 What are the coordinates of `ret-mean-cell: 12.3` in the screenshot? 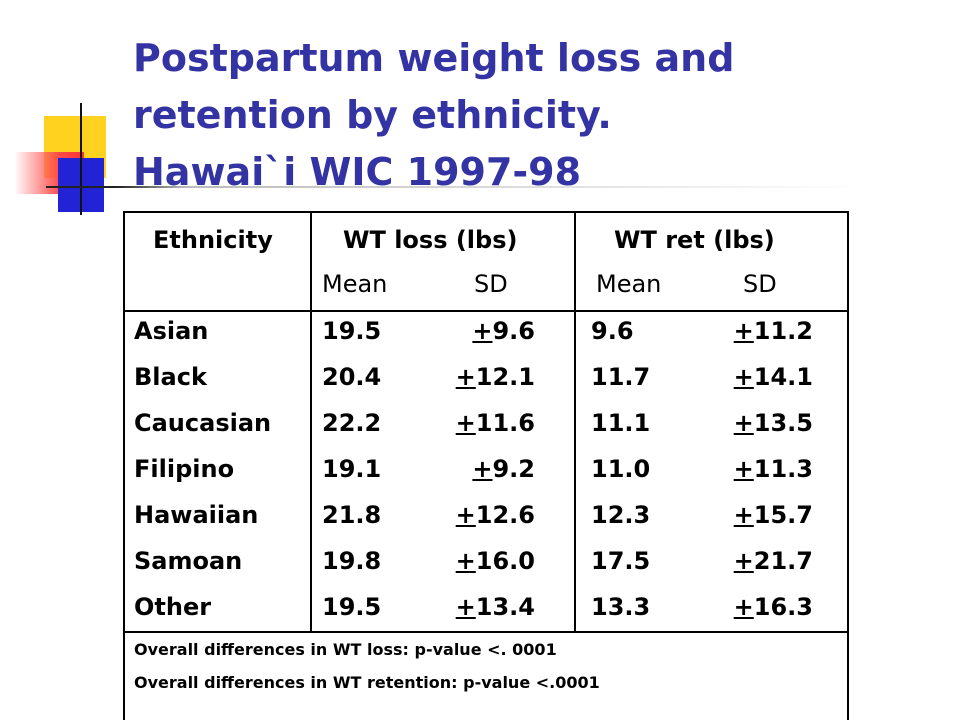 It's located at (621, 515).